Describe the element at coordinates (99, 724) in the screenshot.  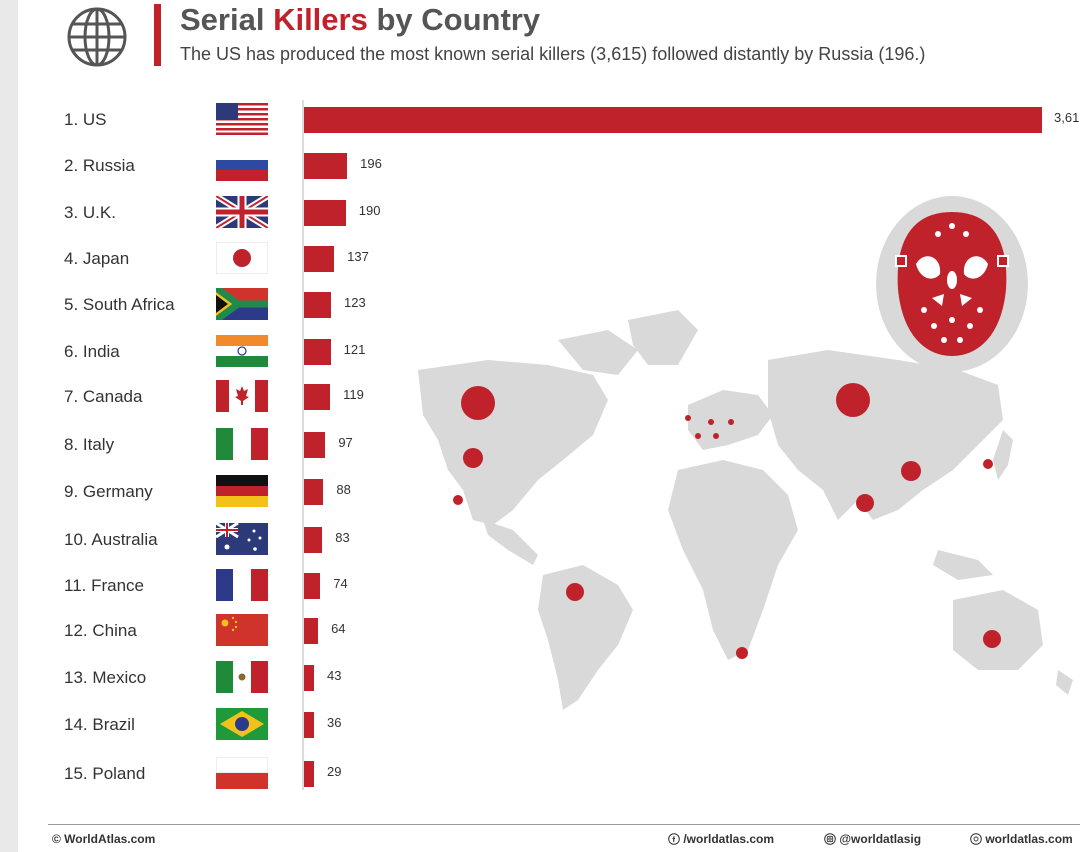
I see `country-label: 14. Brazil` at that location.